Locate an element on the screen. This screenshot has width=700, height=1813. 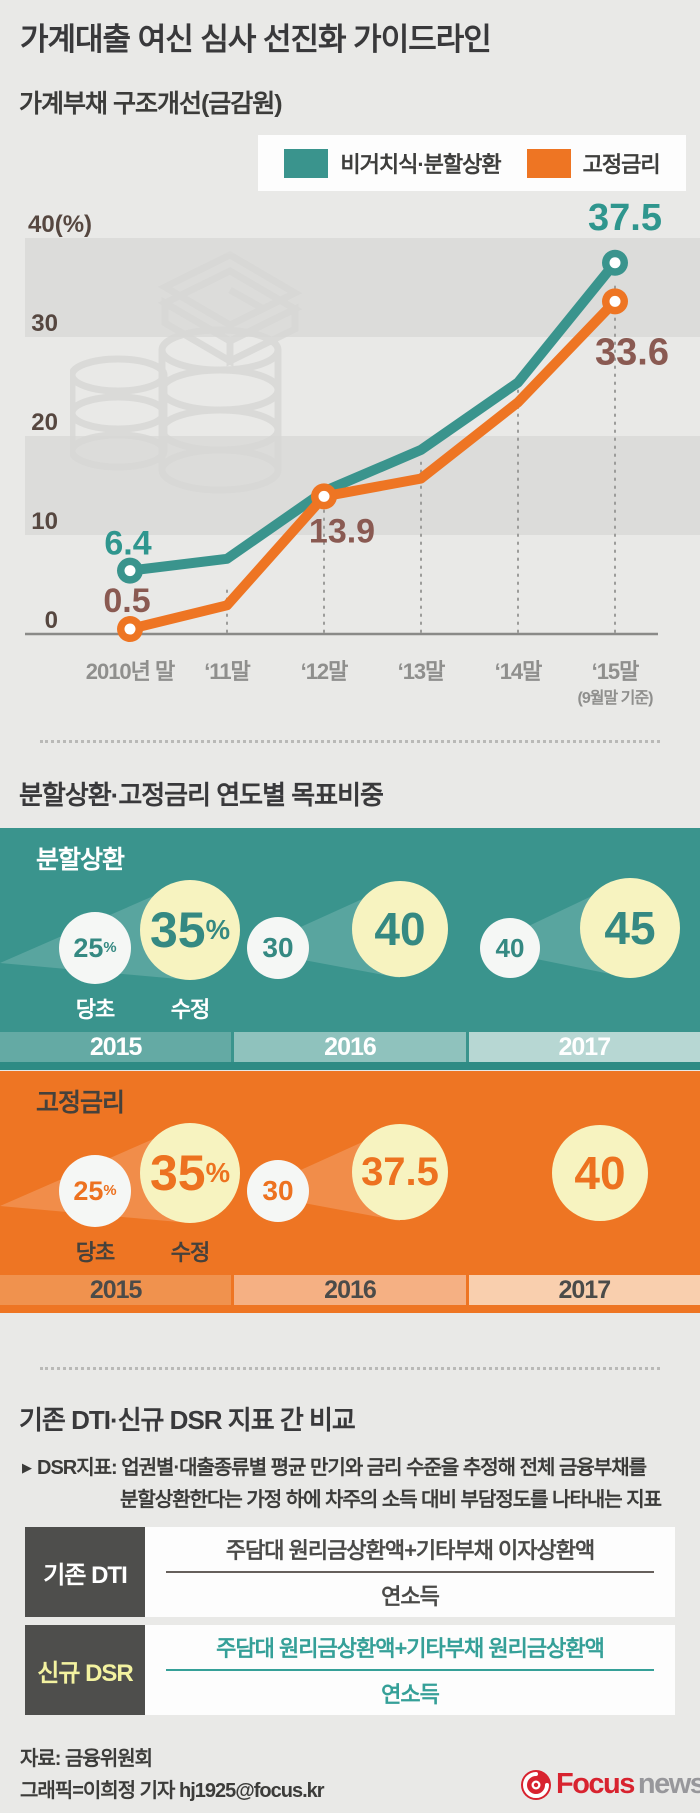
x-tick-label: ‘14말 is located at coordinates (518, 671).